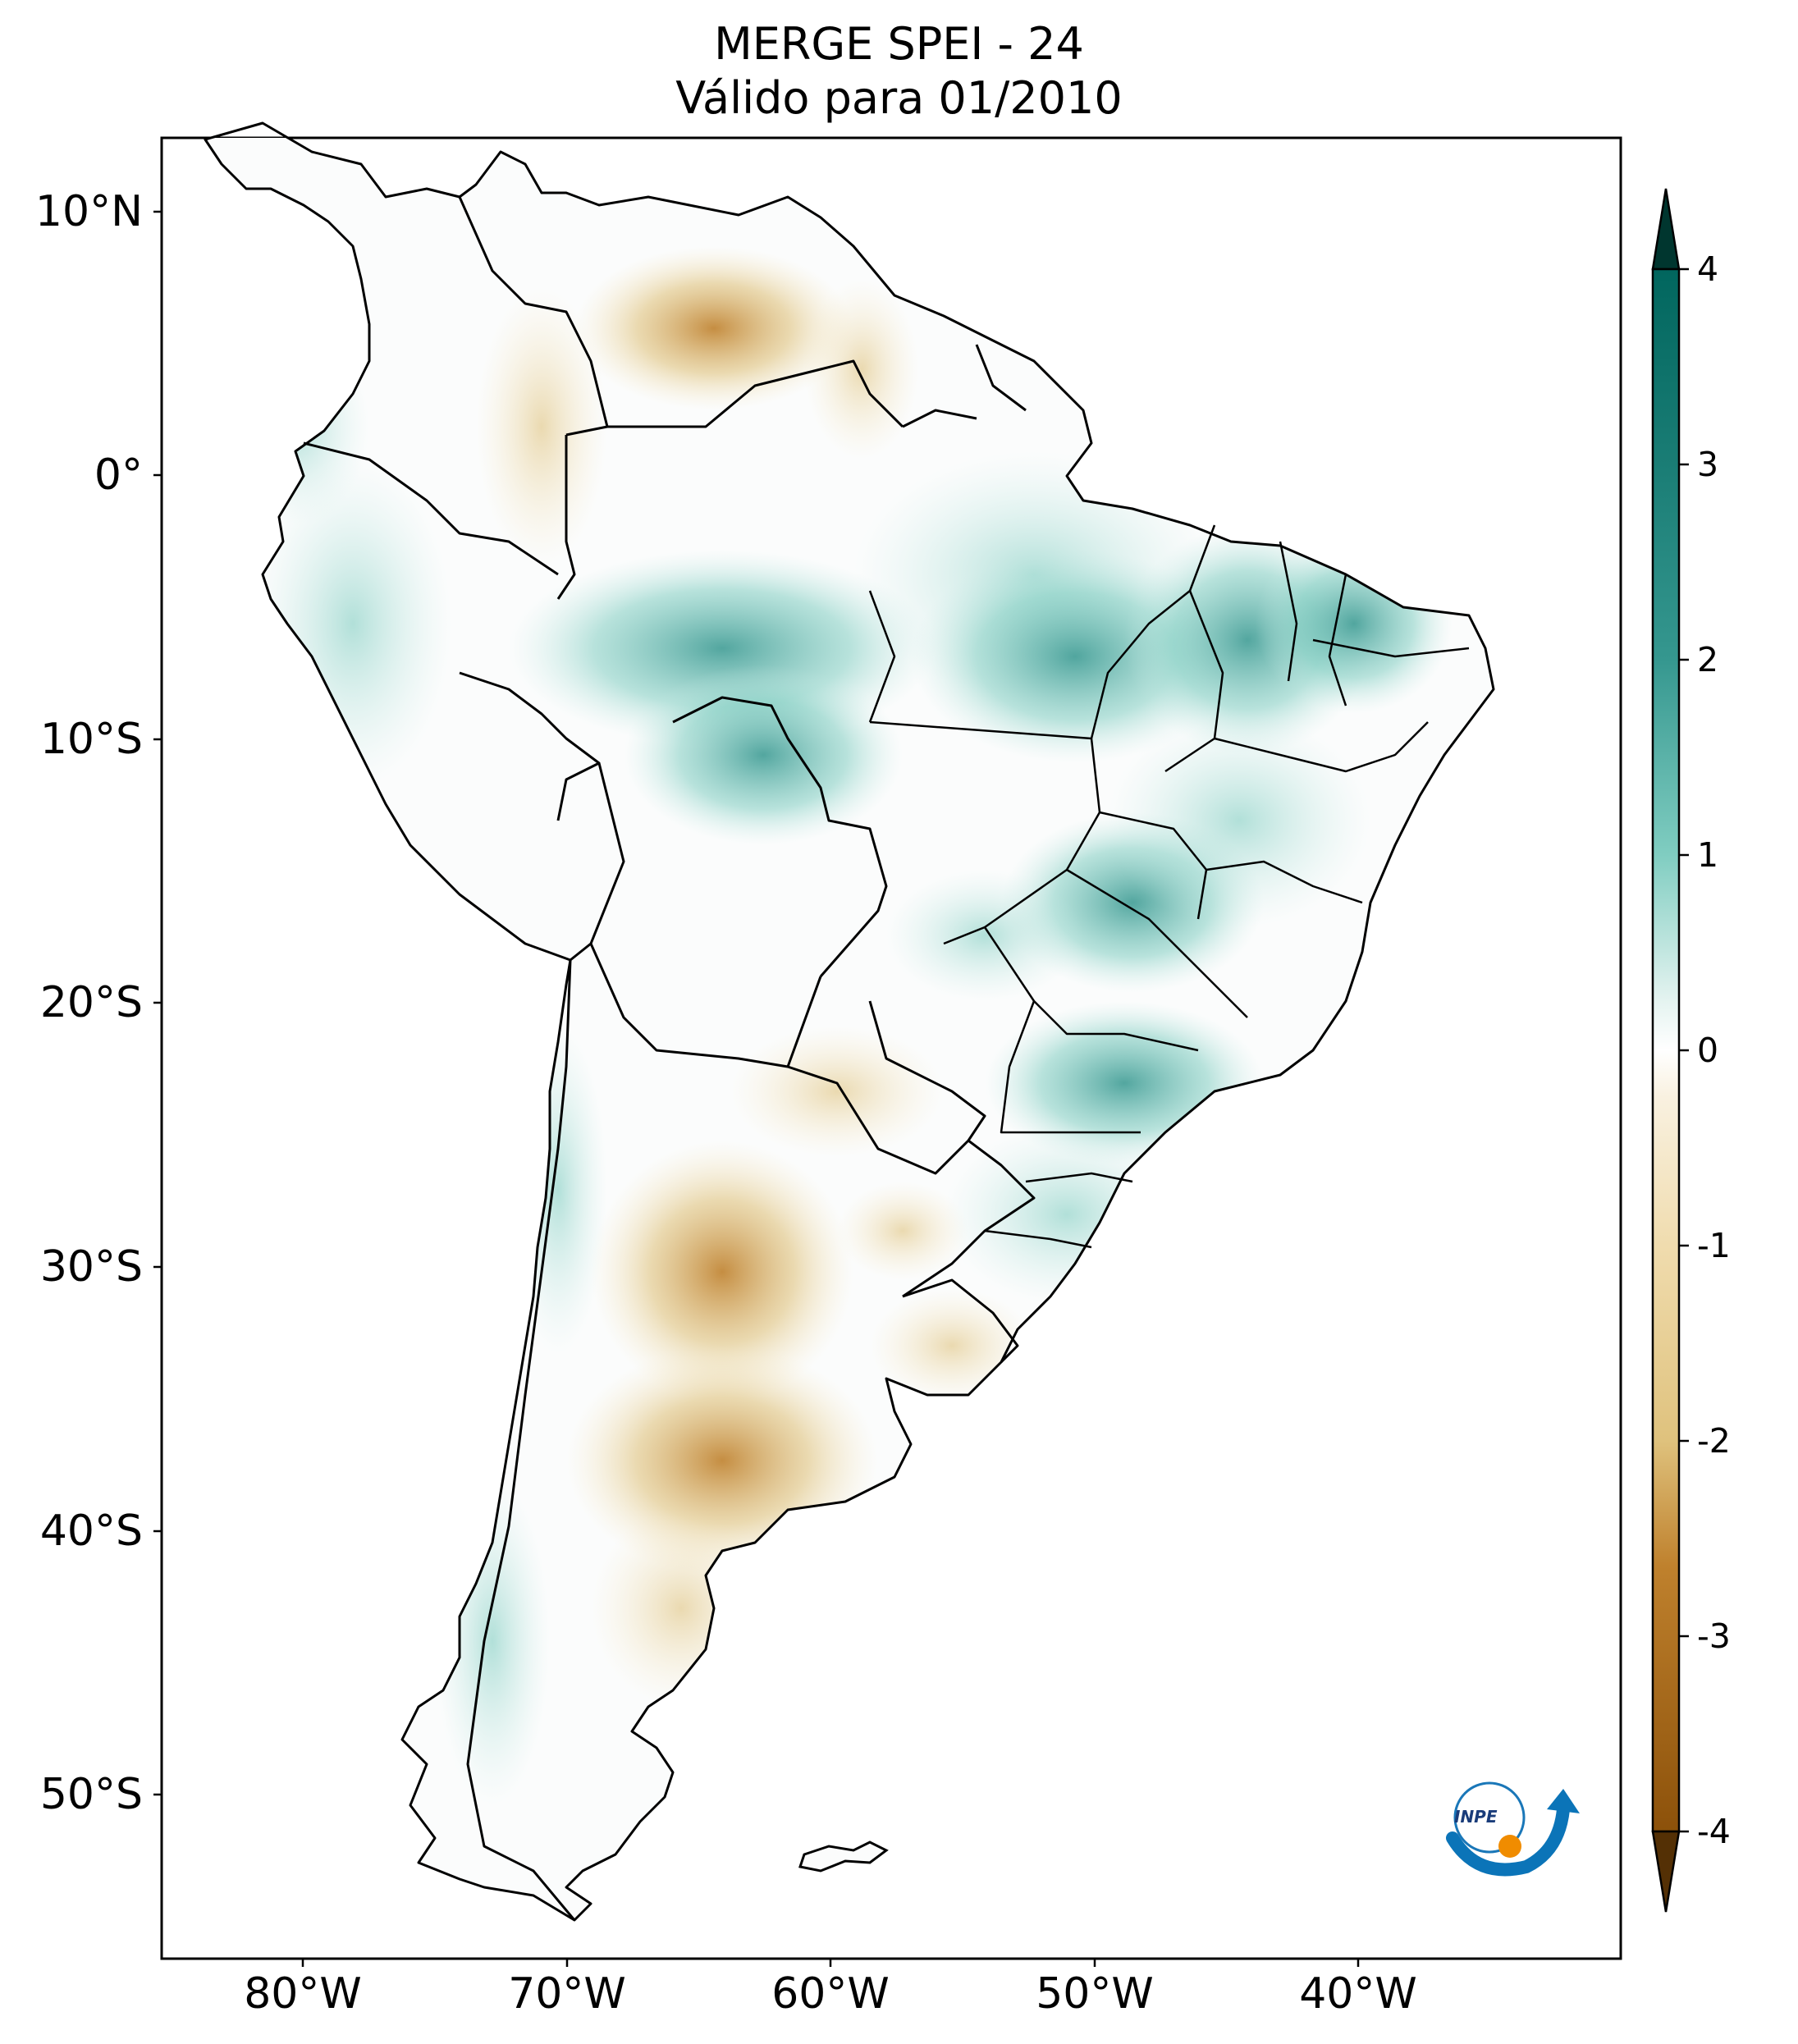 This screenshot has width=1798, height=2044. What do you see at coordinates (1714, 1245) in the screenshot?
I see `colorbar-label-minus1: -1` at bounding box center [1714, 1245].